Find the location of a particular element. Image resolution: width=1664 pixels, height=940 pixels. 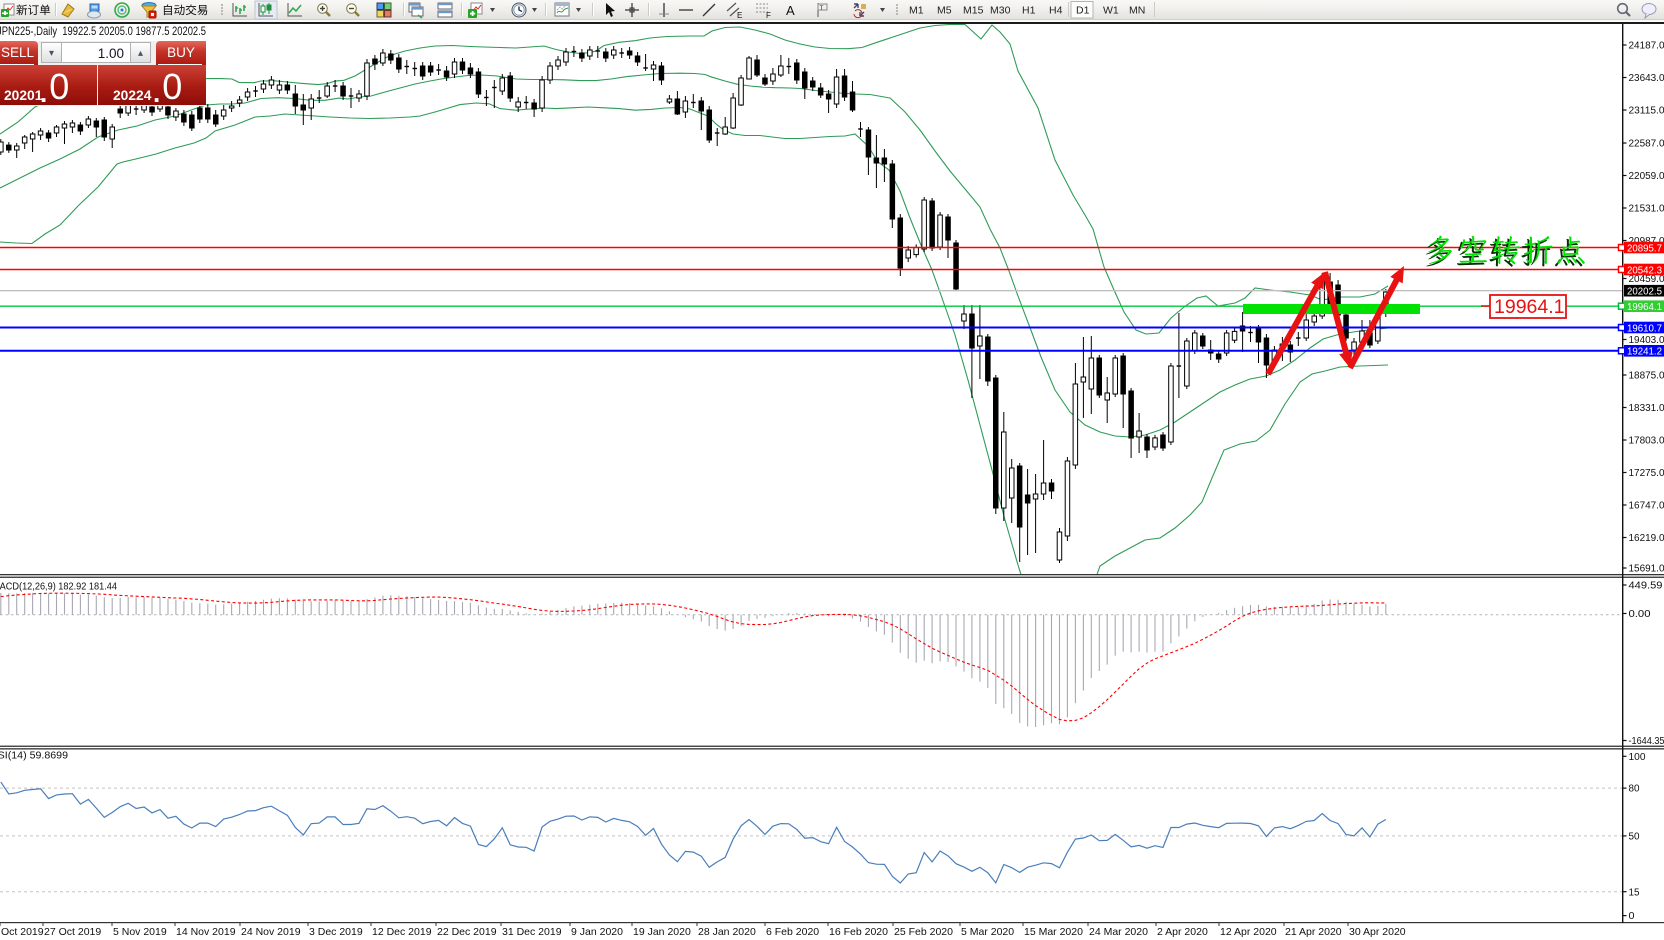

svg-text: 28 Jan 2020 is located at coordinates (727, 932).